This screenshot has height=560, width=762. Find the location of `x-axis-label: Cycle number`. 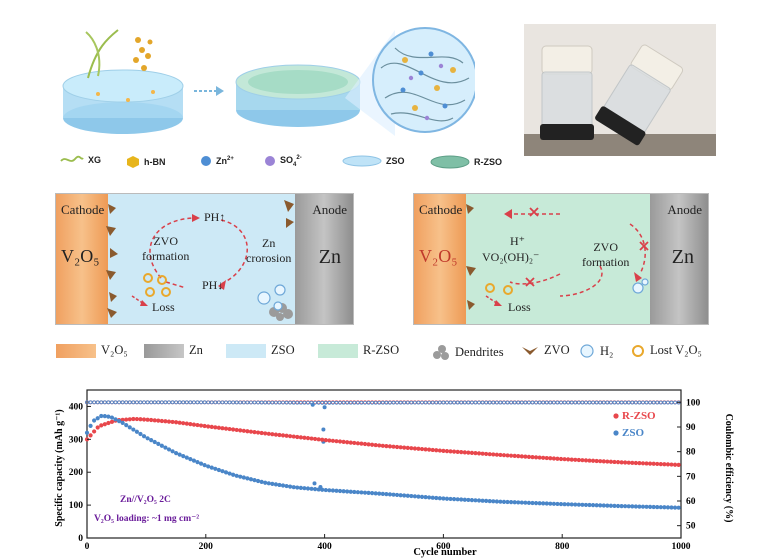

x-axis-label: Cycle number is located at coordinates (445, 552).